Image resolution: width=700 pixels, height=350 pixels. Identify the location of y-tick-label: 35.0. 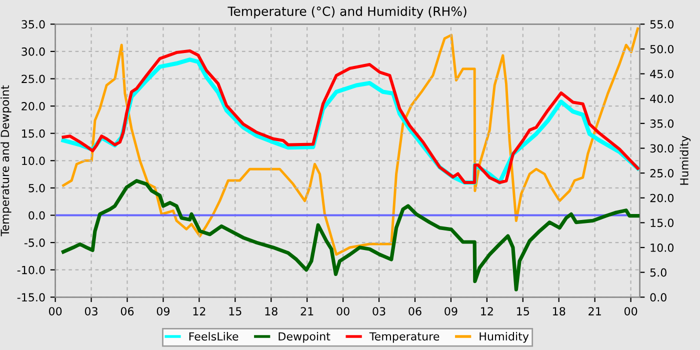
(33, 24).